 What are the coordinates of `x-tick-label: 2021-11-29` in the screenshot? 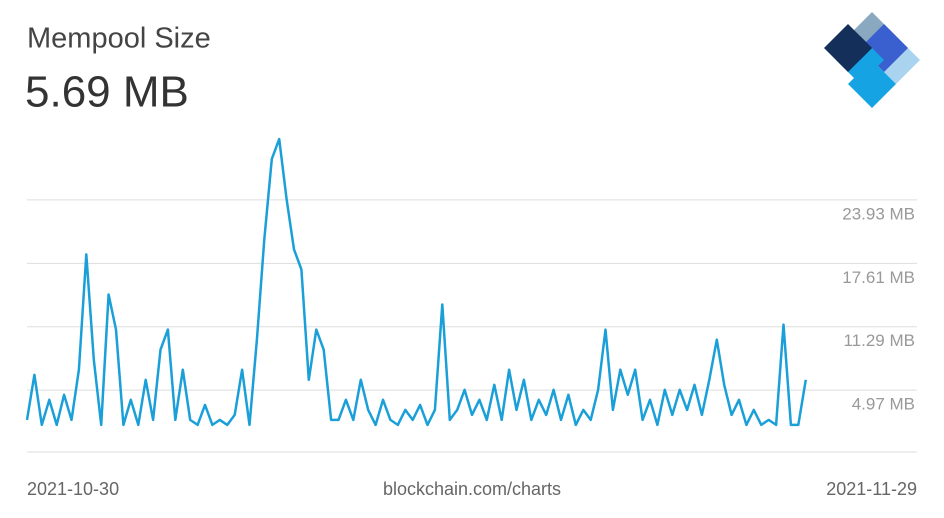 It's located at (871, 489).